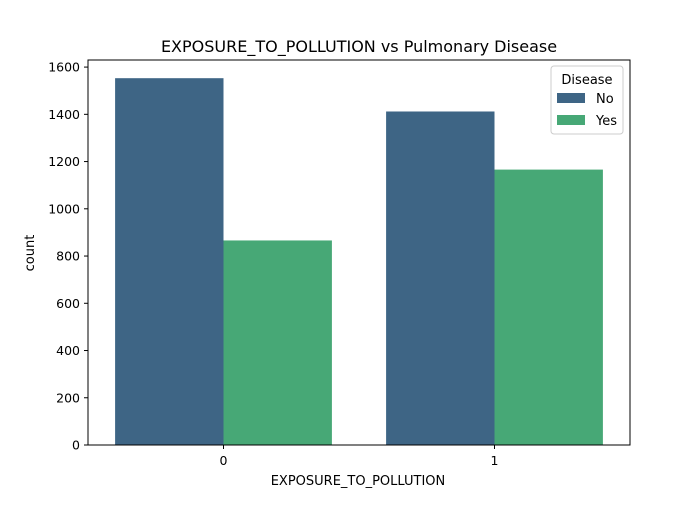 This screenshot has height=505, width=700. I want to click on legend-label-no: No, so click(605, 99).